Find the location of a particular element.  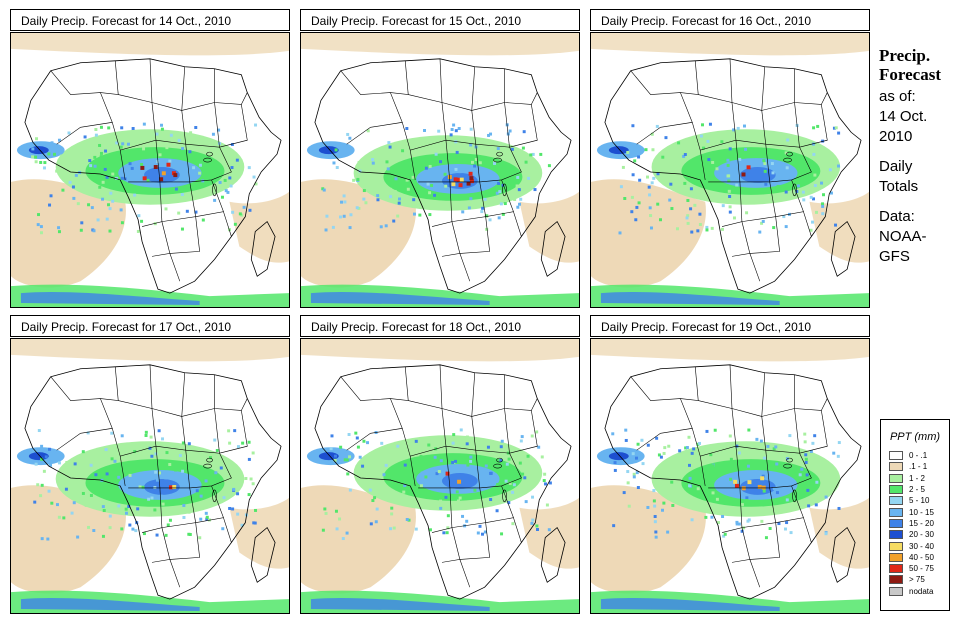

legend-item: 50 - 75 is located at coordinates (911, 568).